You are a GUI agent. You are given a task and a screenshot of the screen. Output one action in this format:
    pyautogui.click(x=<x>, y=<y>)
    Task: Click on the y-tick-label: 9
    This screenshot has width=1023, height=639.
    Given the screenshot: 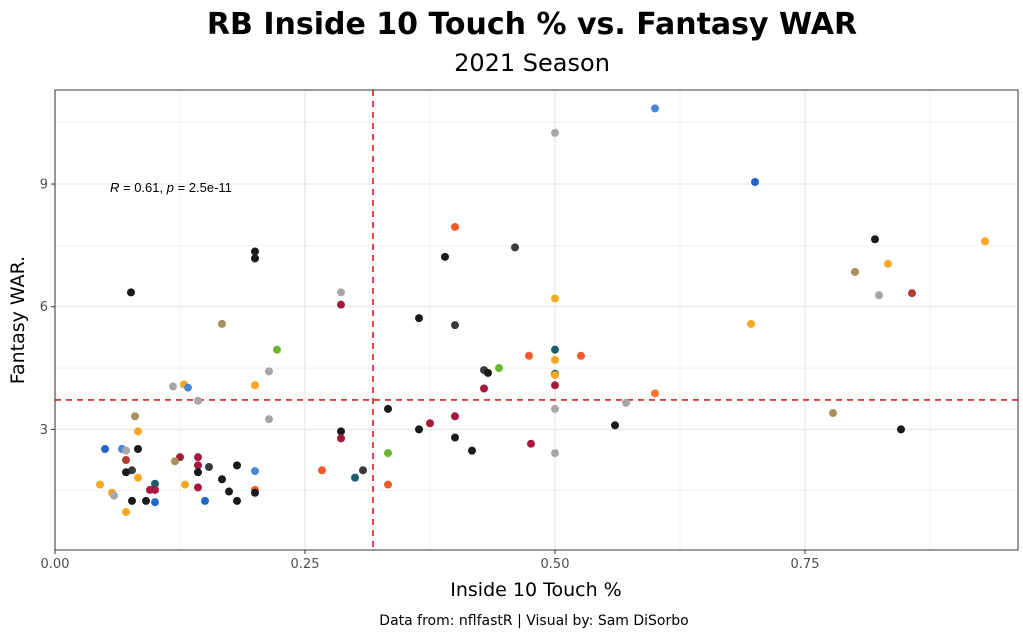 What is the action you would take?
    pyautogui.click(x=44, y=185)
    